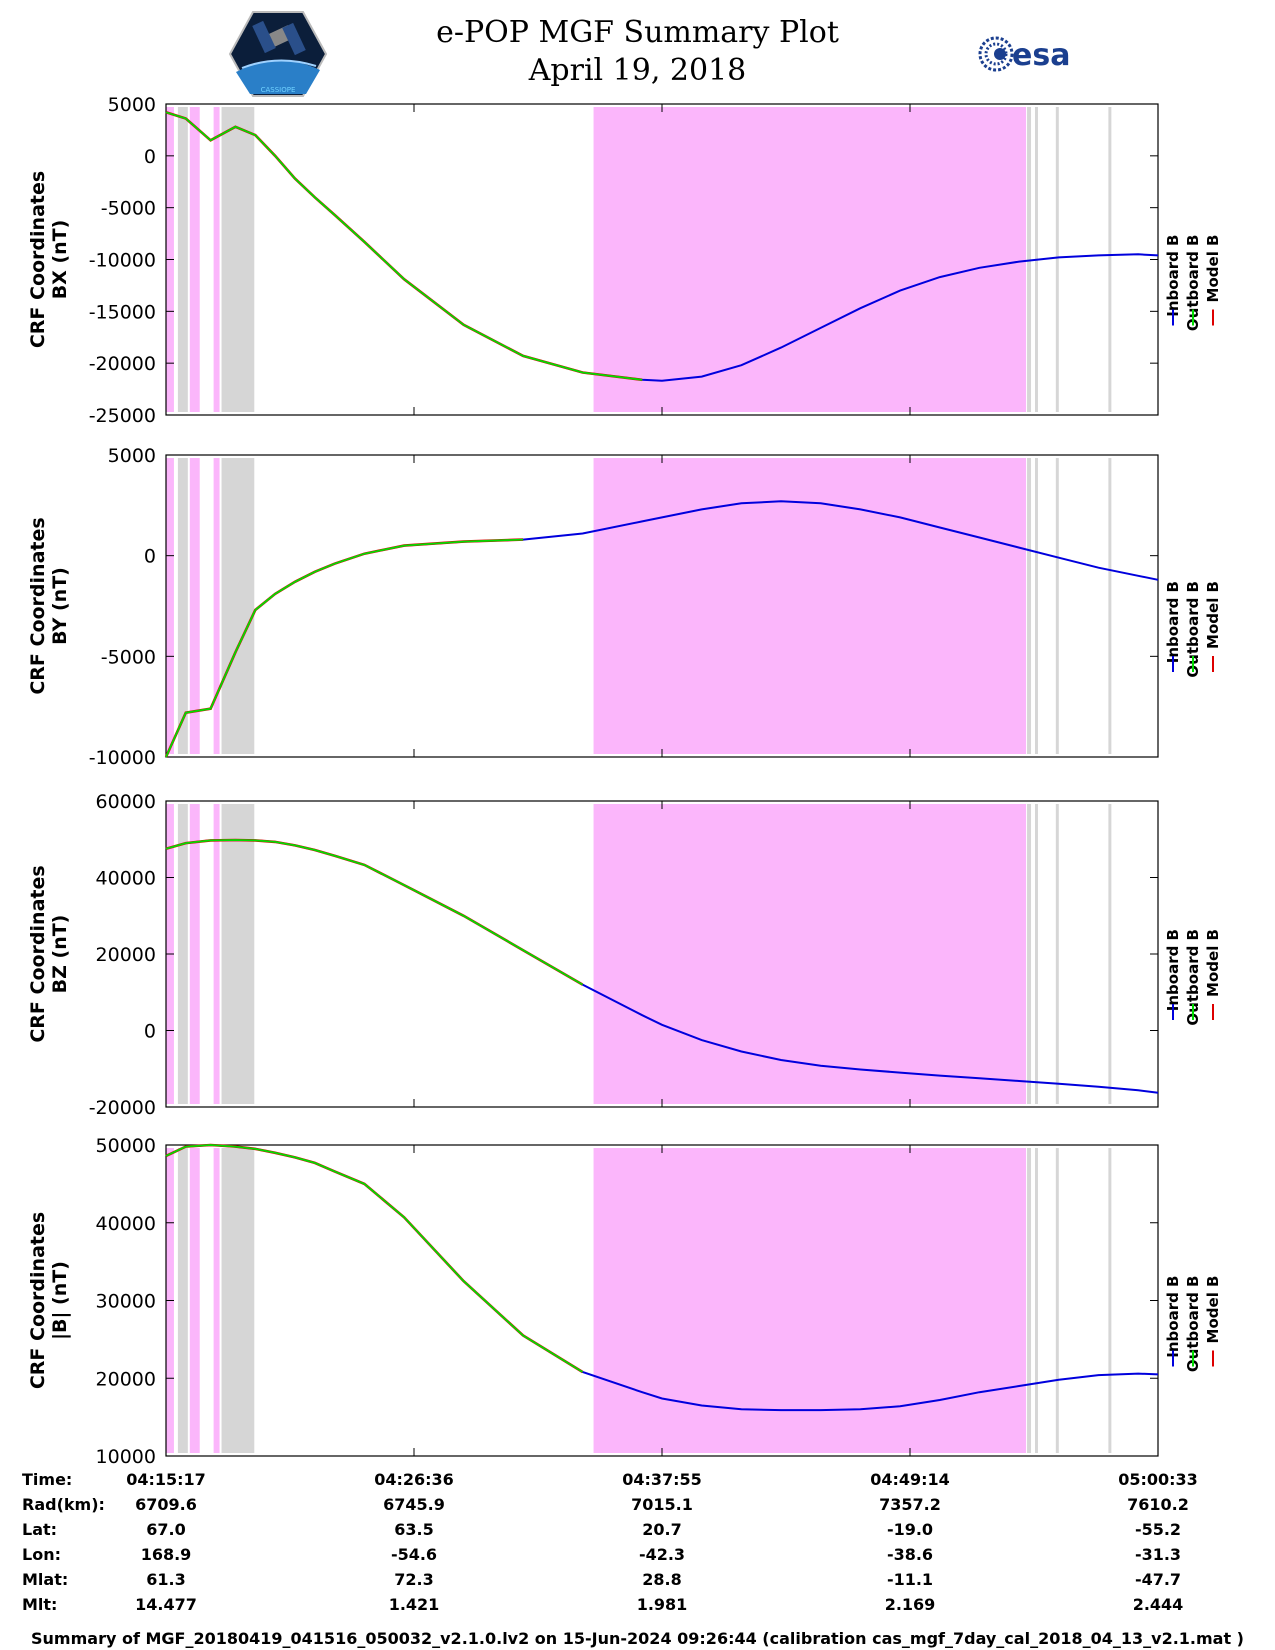 This screenshot has width=1275, height=1650. I want to click on esa-logo-text: esa, so click(1041, 55).